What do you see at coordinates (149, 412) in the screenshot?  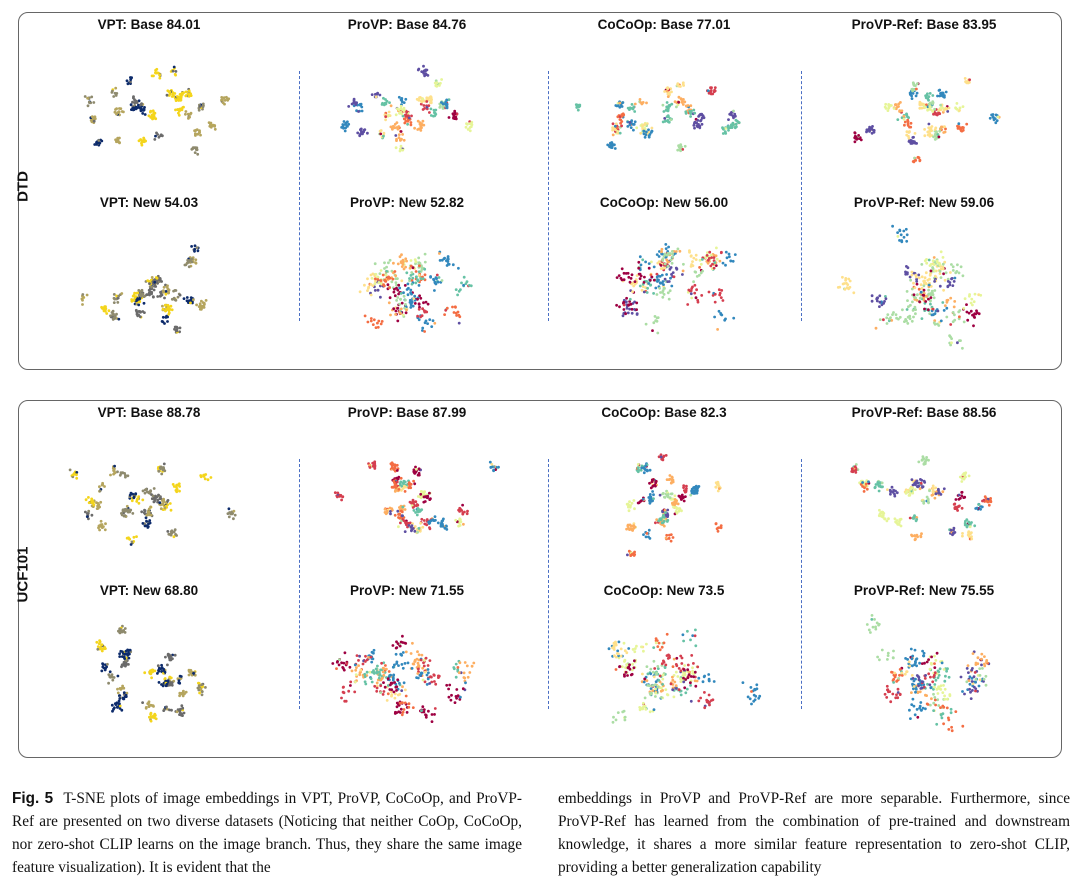 I see `plot-title: VPT: Base 88.78` at bounding box center [149, 412].